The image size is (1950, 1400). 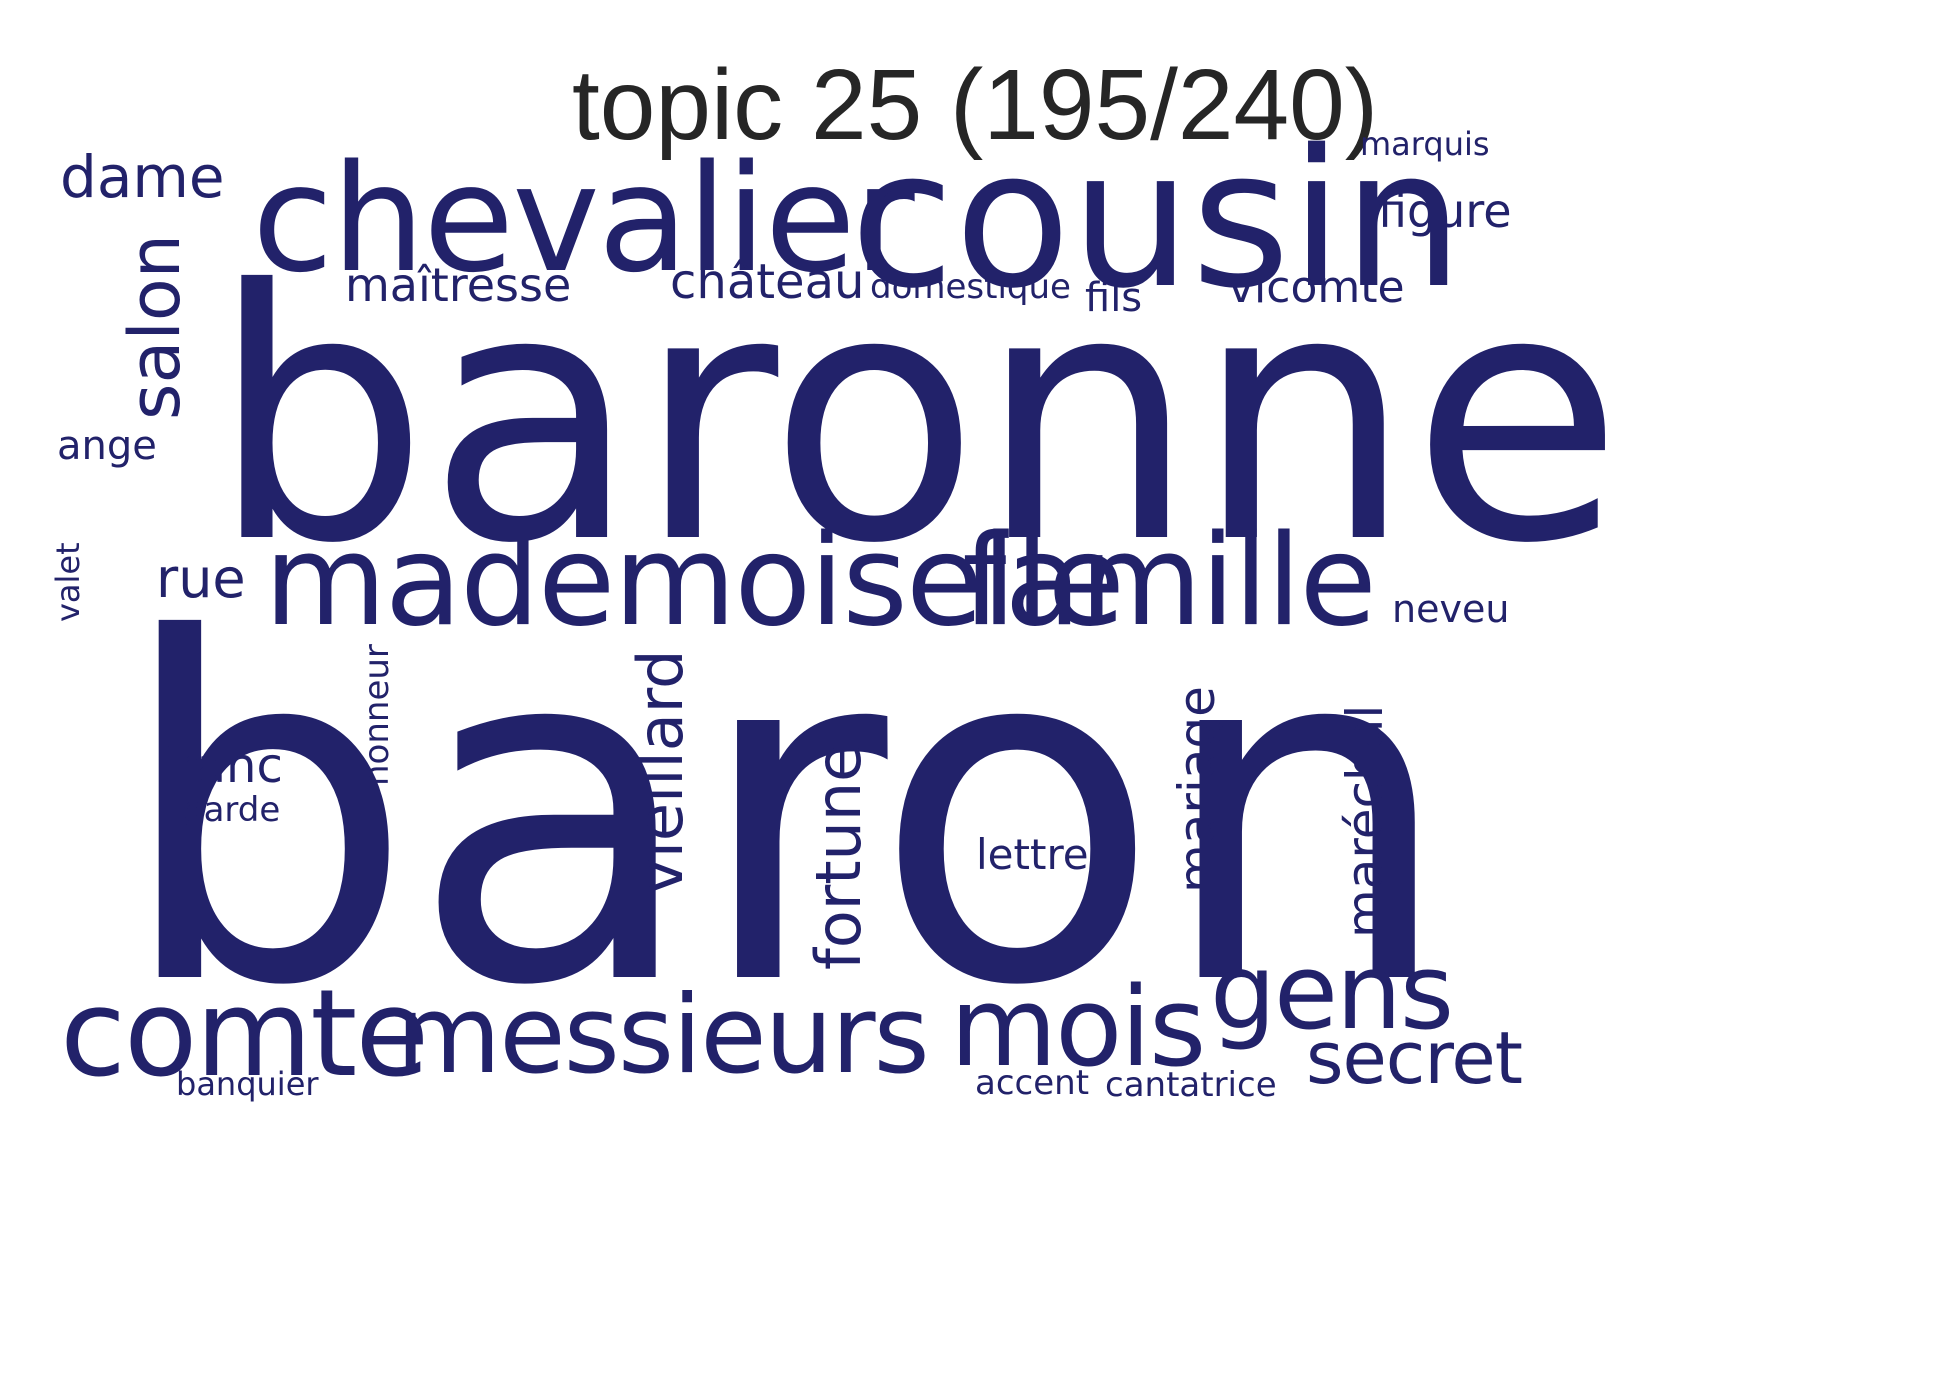 What do you see at coordinates (458, 285) in the screenshot?
I see `word-maitresse: maîtresse` at bounding box center [458, 285].